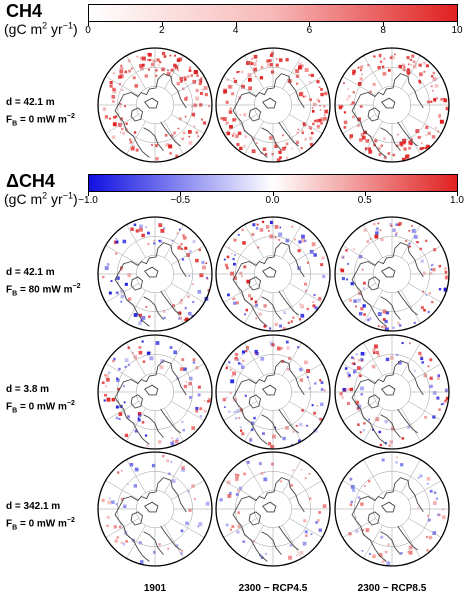 Image resolution: width=468 pixels, height=600 pixels. Describe the element at coordinates (392, 588) in the screenshot. I see `column-label-rcp85: 2300 − RCP8.5` at that location.